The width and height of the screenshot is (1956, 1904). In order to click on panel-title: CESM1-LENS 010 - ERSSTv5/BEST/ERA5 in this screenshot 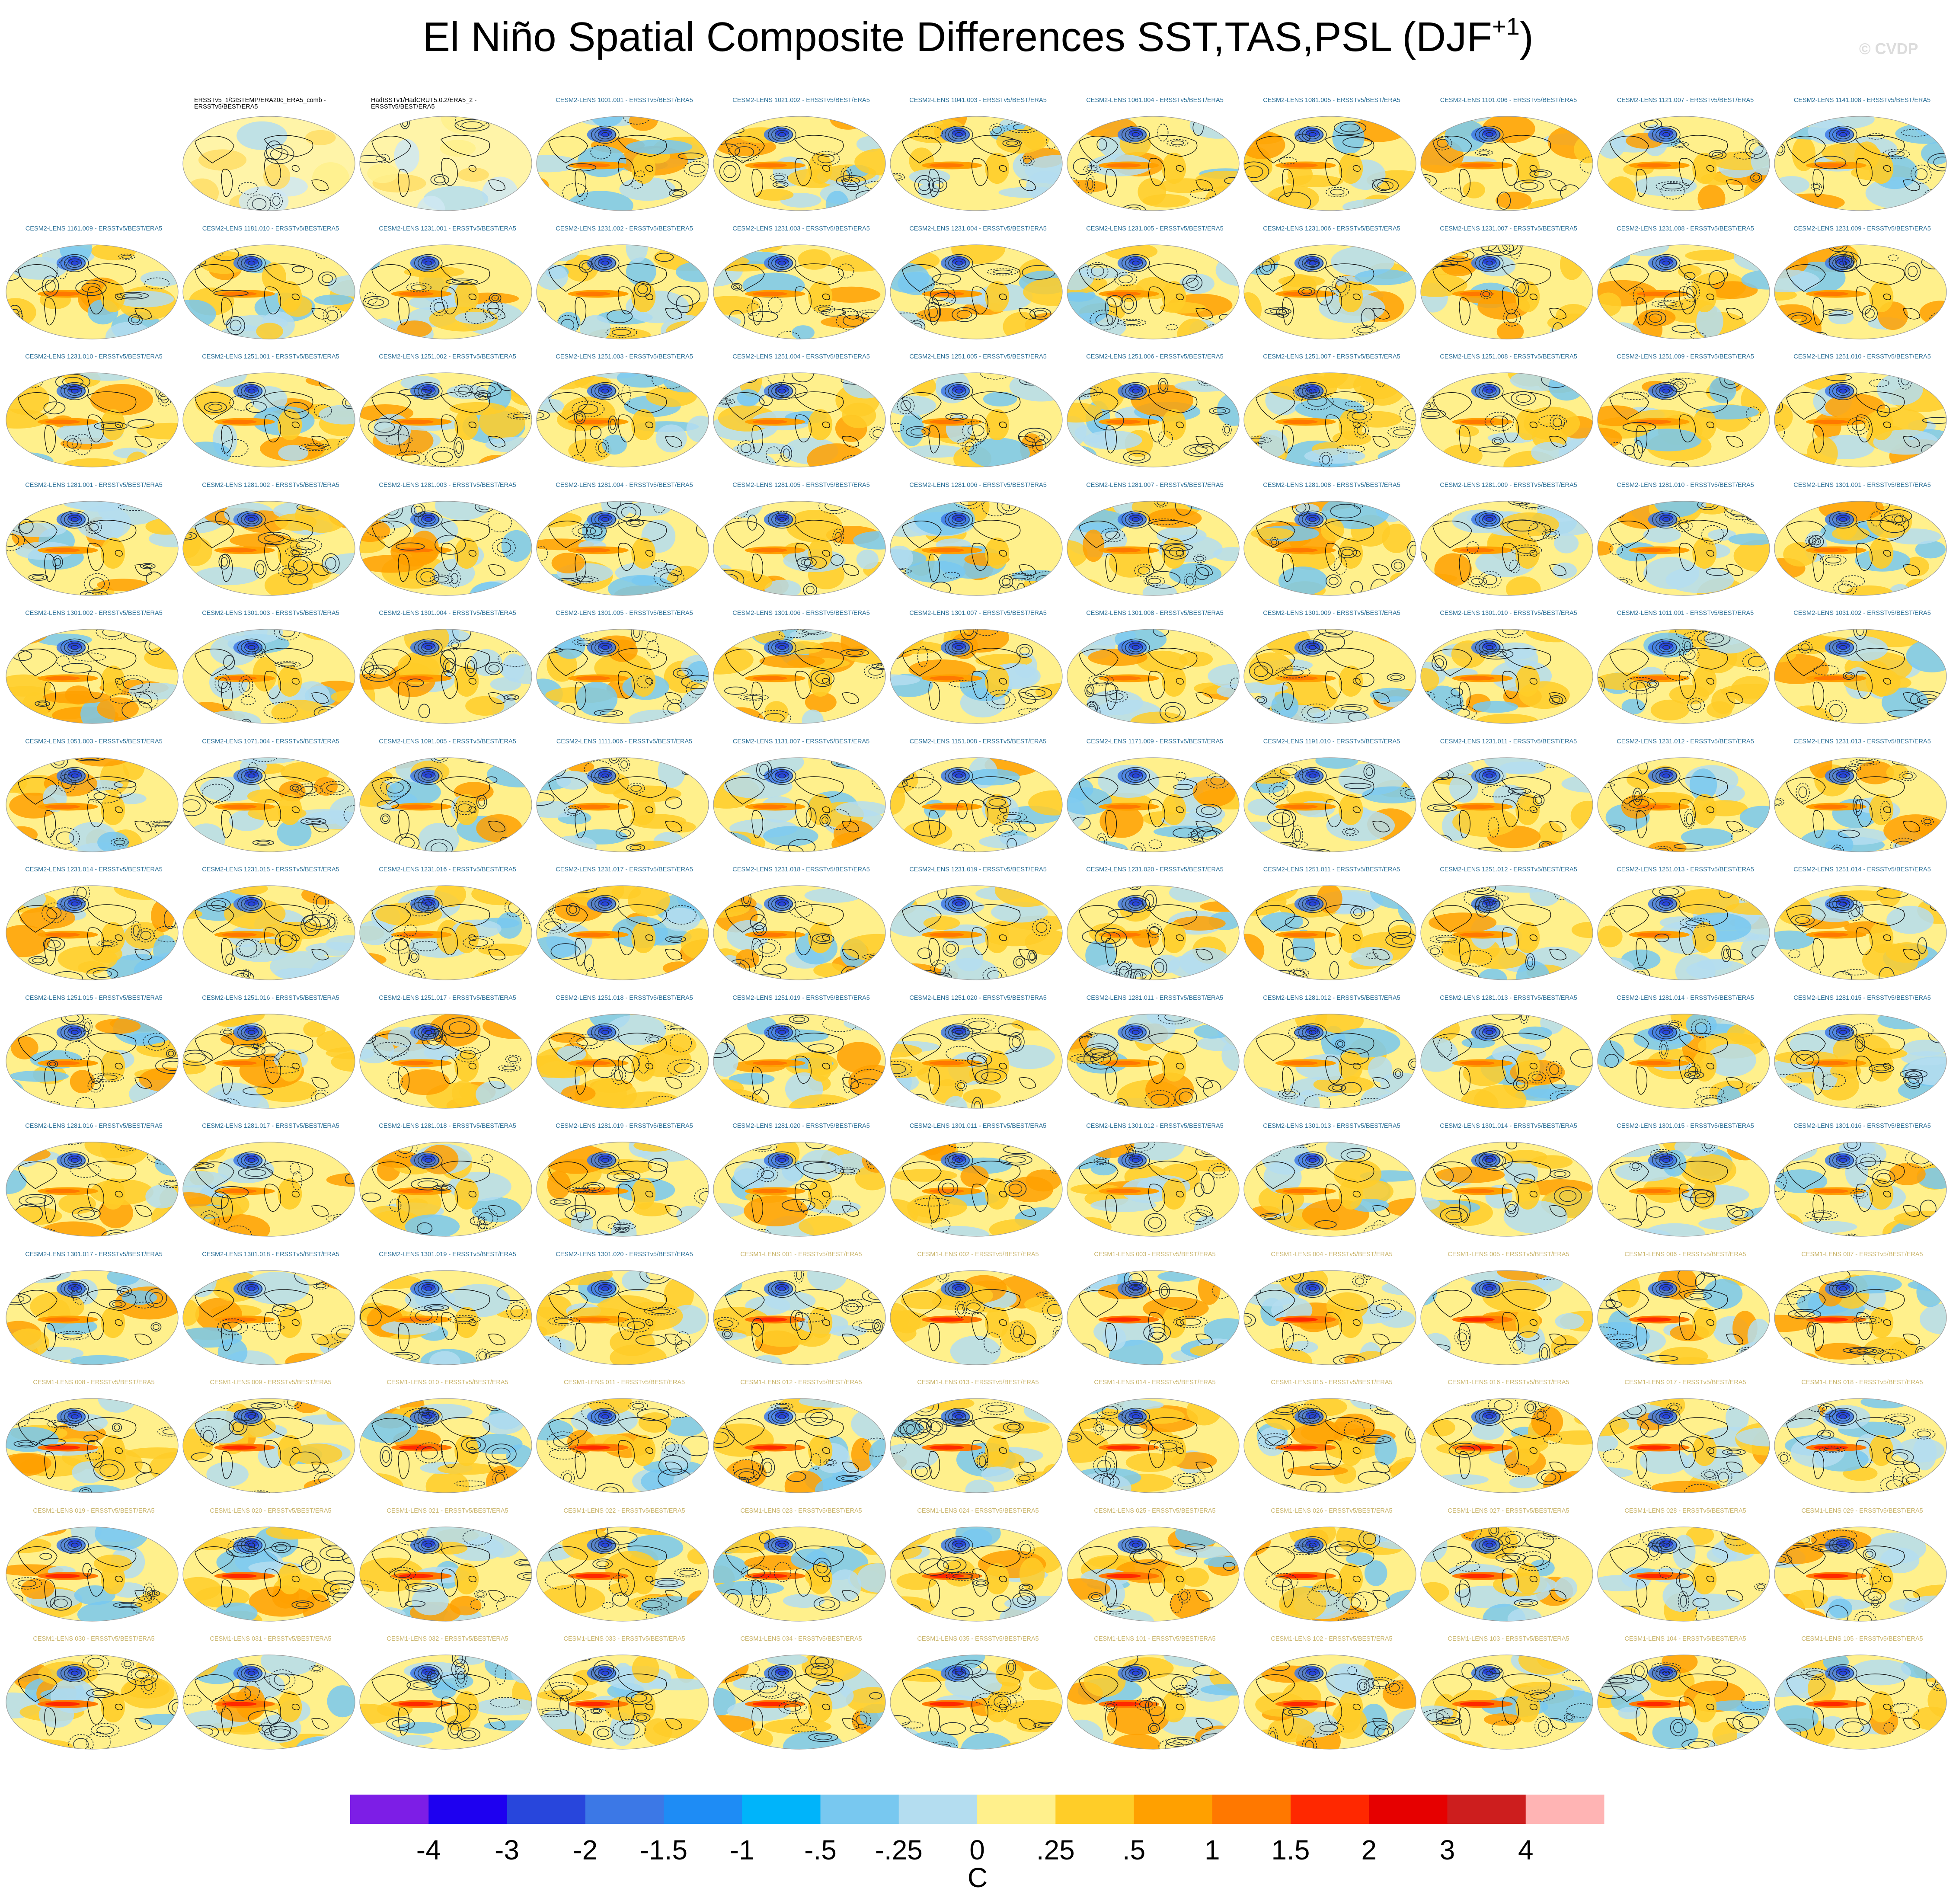, I will do `click(447, 1382)`.